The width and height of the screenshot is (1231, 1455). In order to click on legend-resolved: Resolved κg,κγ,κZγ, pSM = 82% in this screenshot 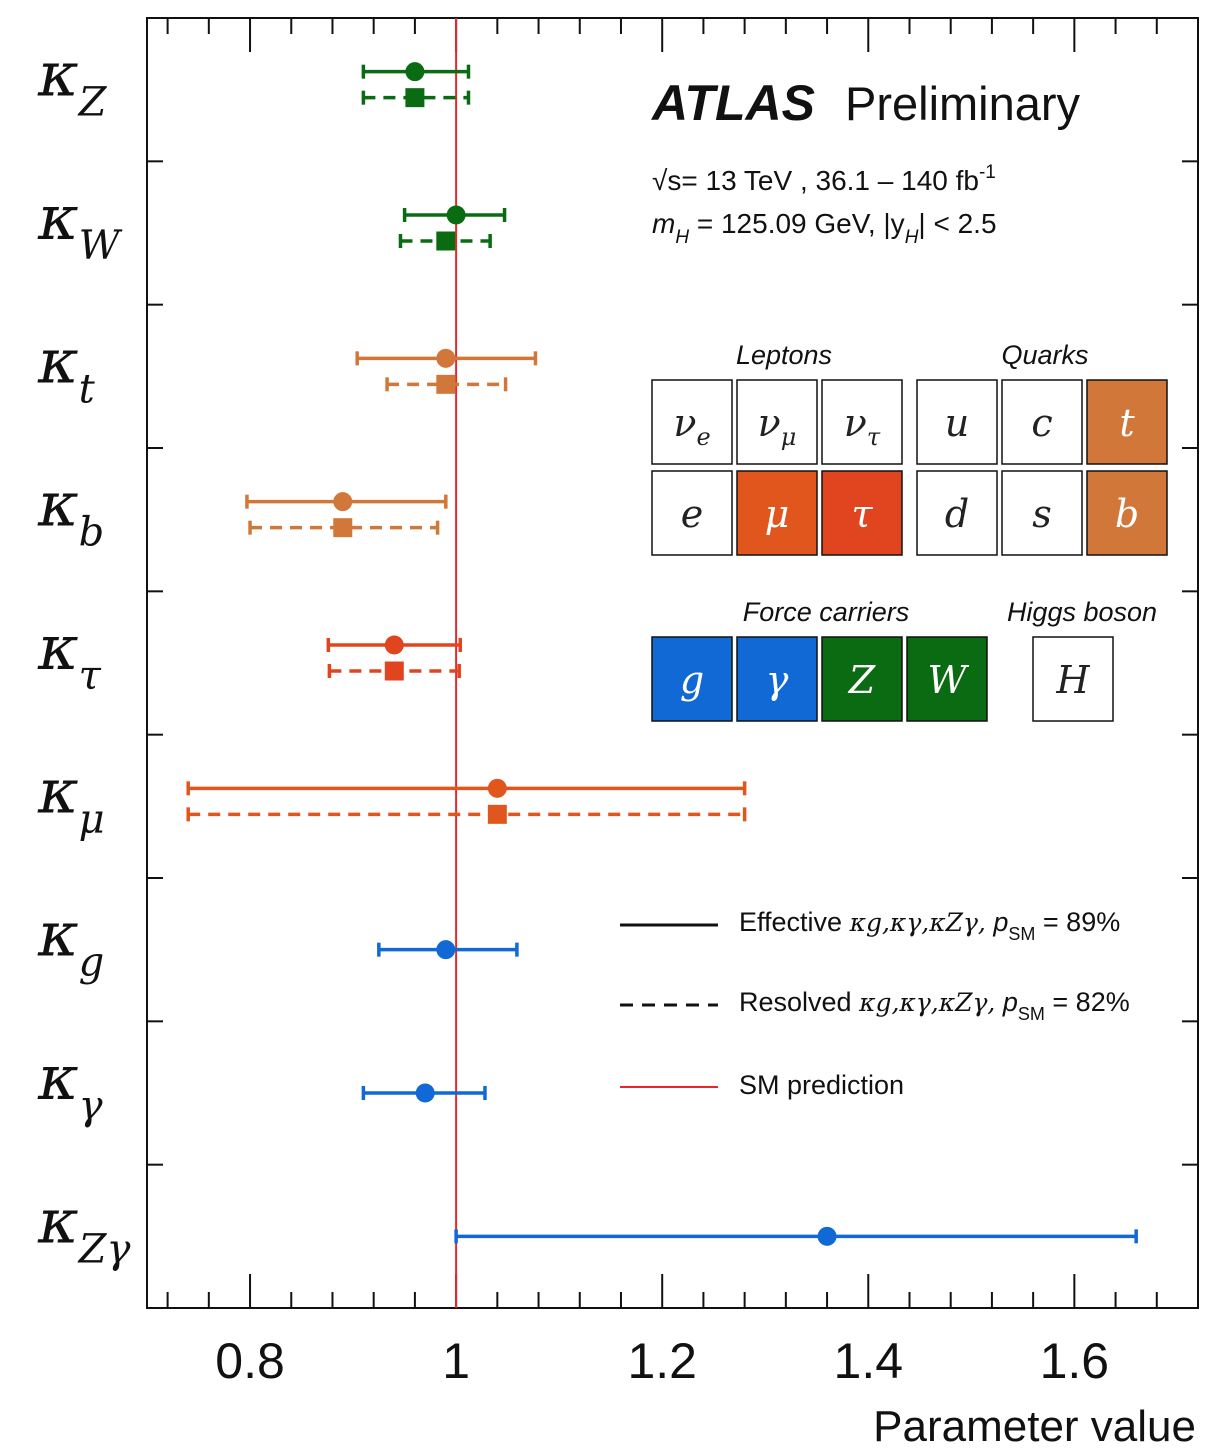, I will do `click(934, 1005)`.